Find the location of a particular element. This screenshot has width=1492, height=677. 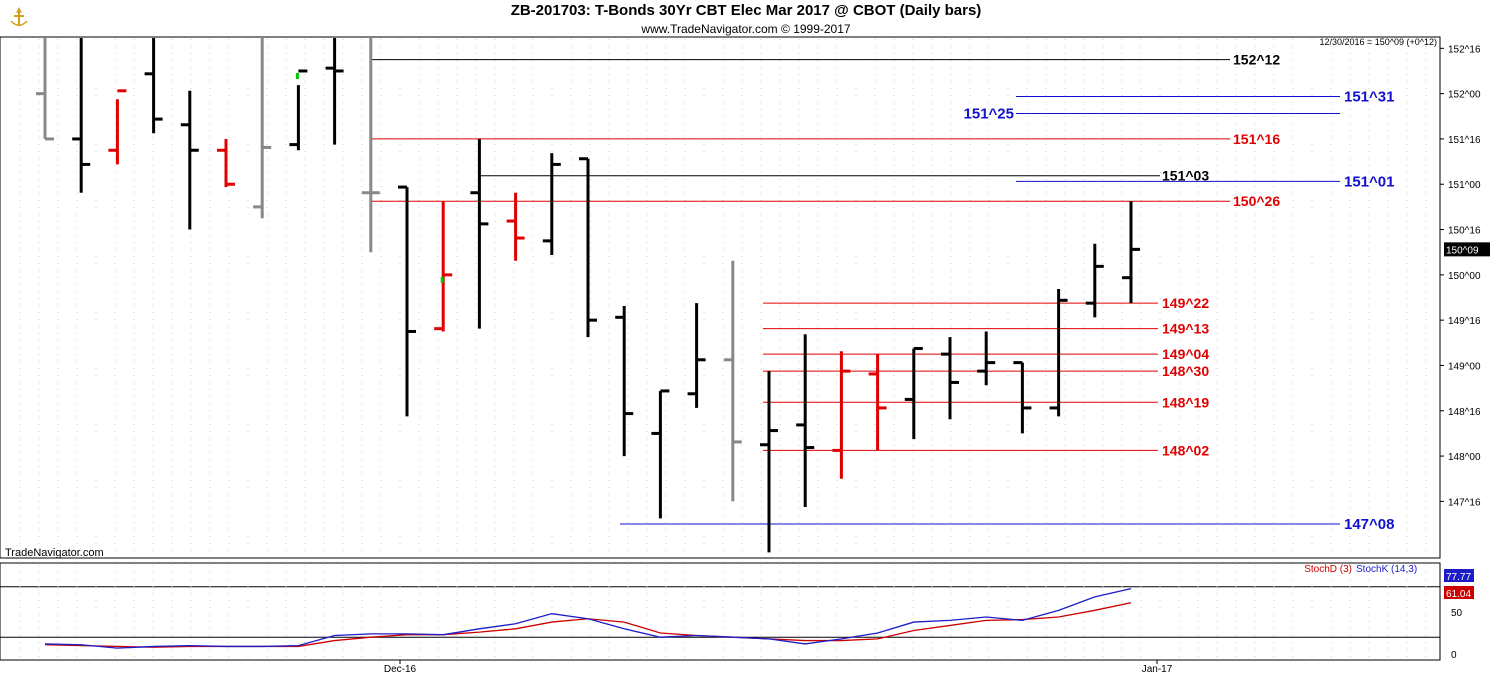

logo-icon is located at coordinates (19, 18).